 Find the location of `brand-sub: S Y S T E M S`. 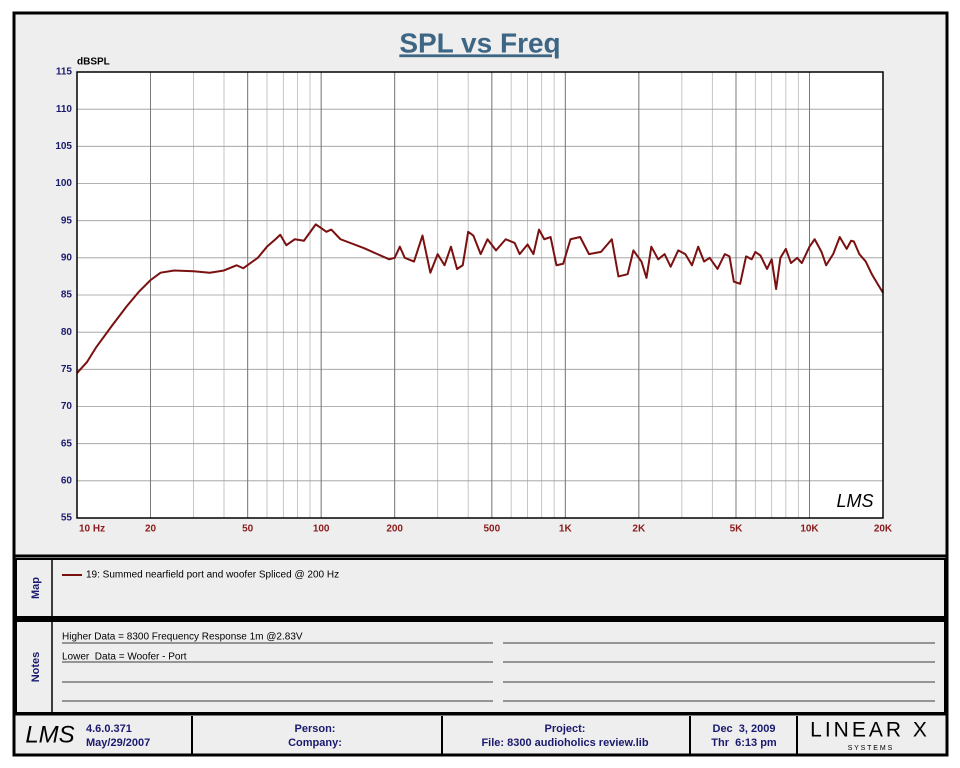

brand-sub: S Y S T E M S is located at coordinates (870, 748).